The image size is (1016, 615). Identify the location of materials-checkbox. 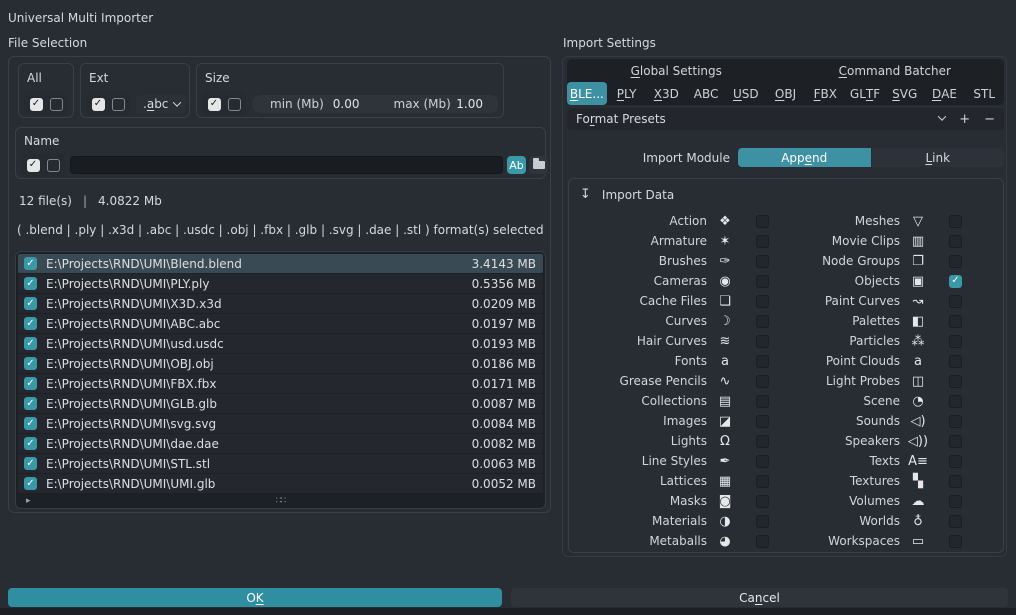
(762, 521).